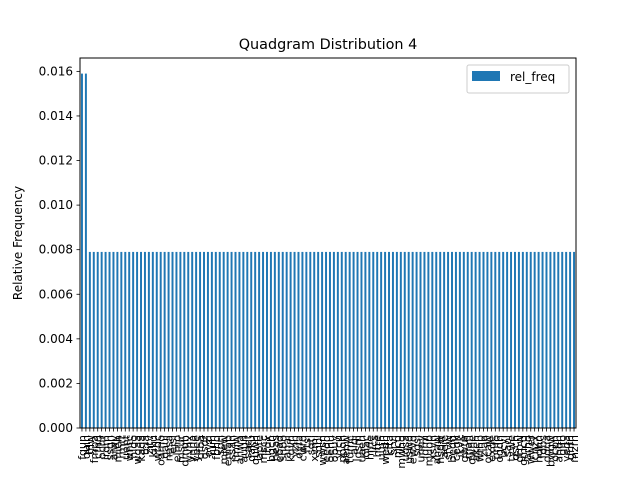  What do you see at coordinates (153, 446) in the screenshot?
I see `x-tick-label: kiku` at bounding box center [153, 446].